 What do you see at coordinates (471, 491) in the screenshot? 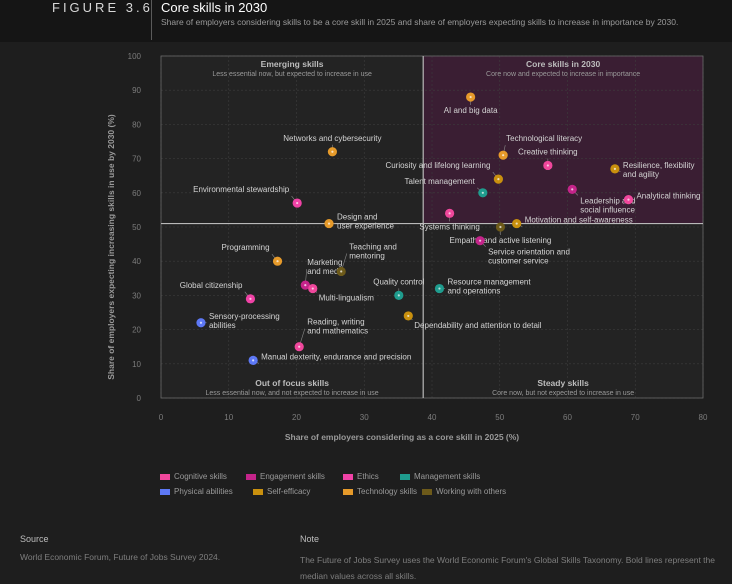
I see `legend-label: Working with others` at bounding box center [471, 491].